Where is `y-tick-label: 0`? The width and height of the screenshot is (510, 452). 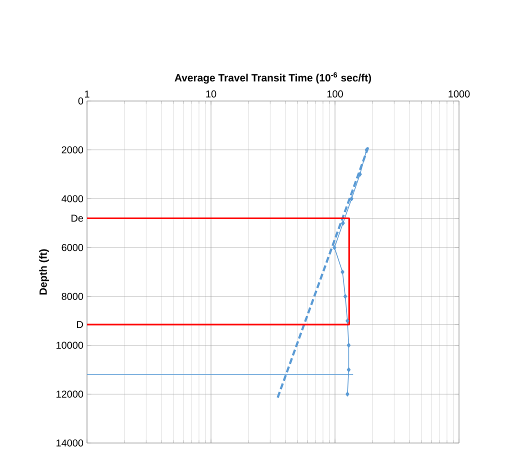 y-tick-label: 0 is located at coordinates (81, 101).